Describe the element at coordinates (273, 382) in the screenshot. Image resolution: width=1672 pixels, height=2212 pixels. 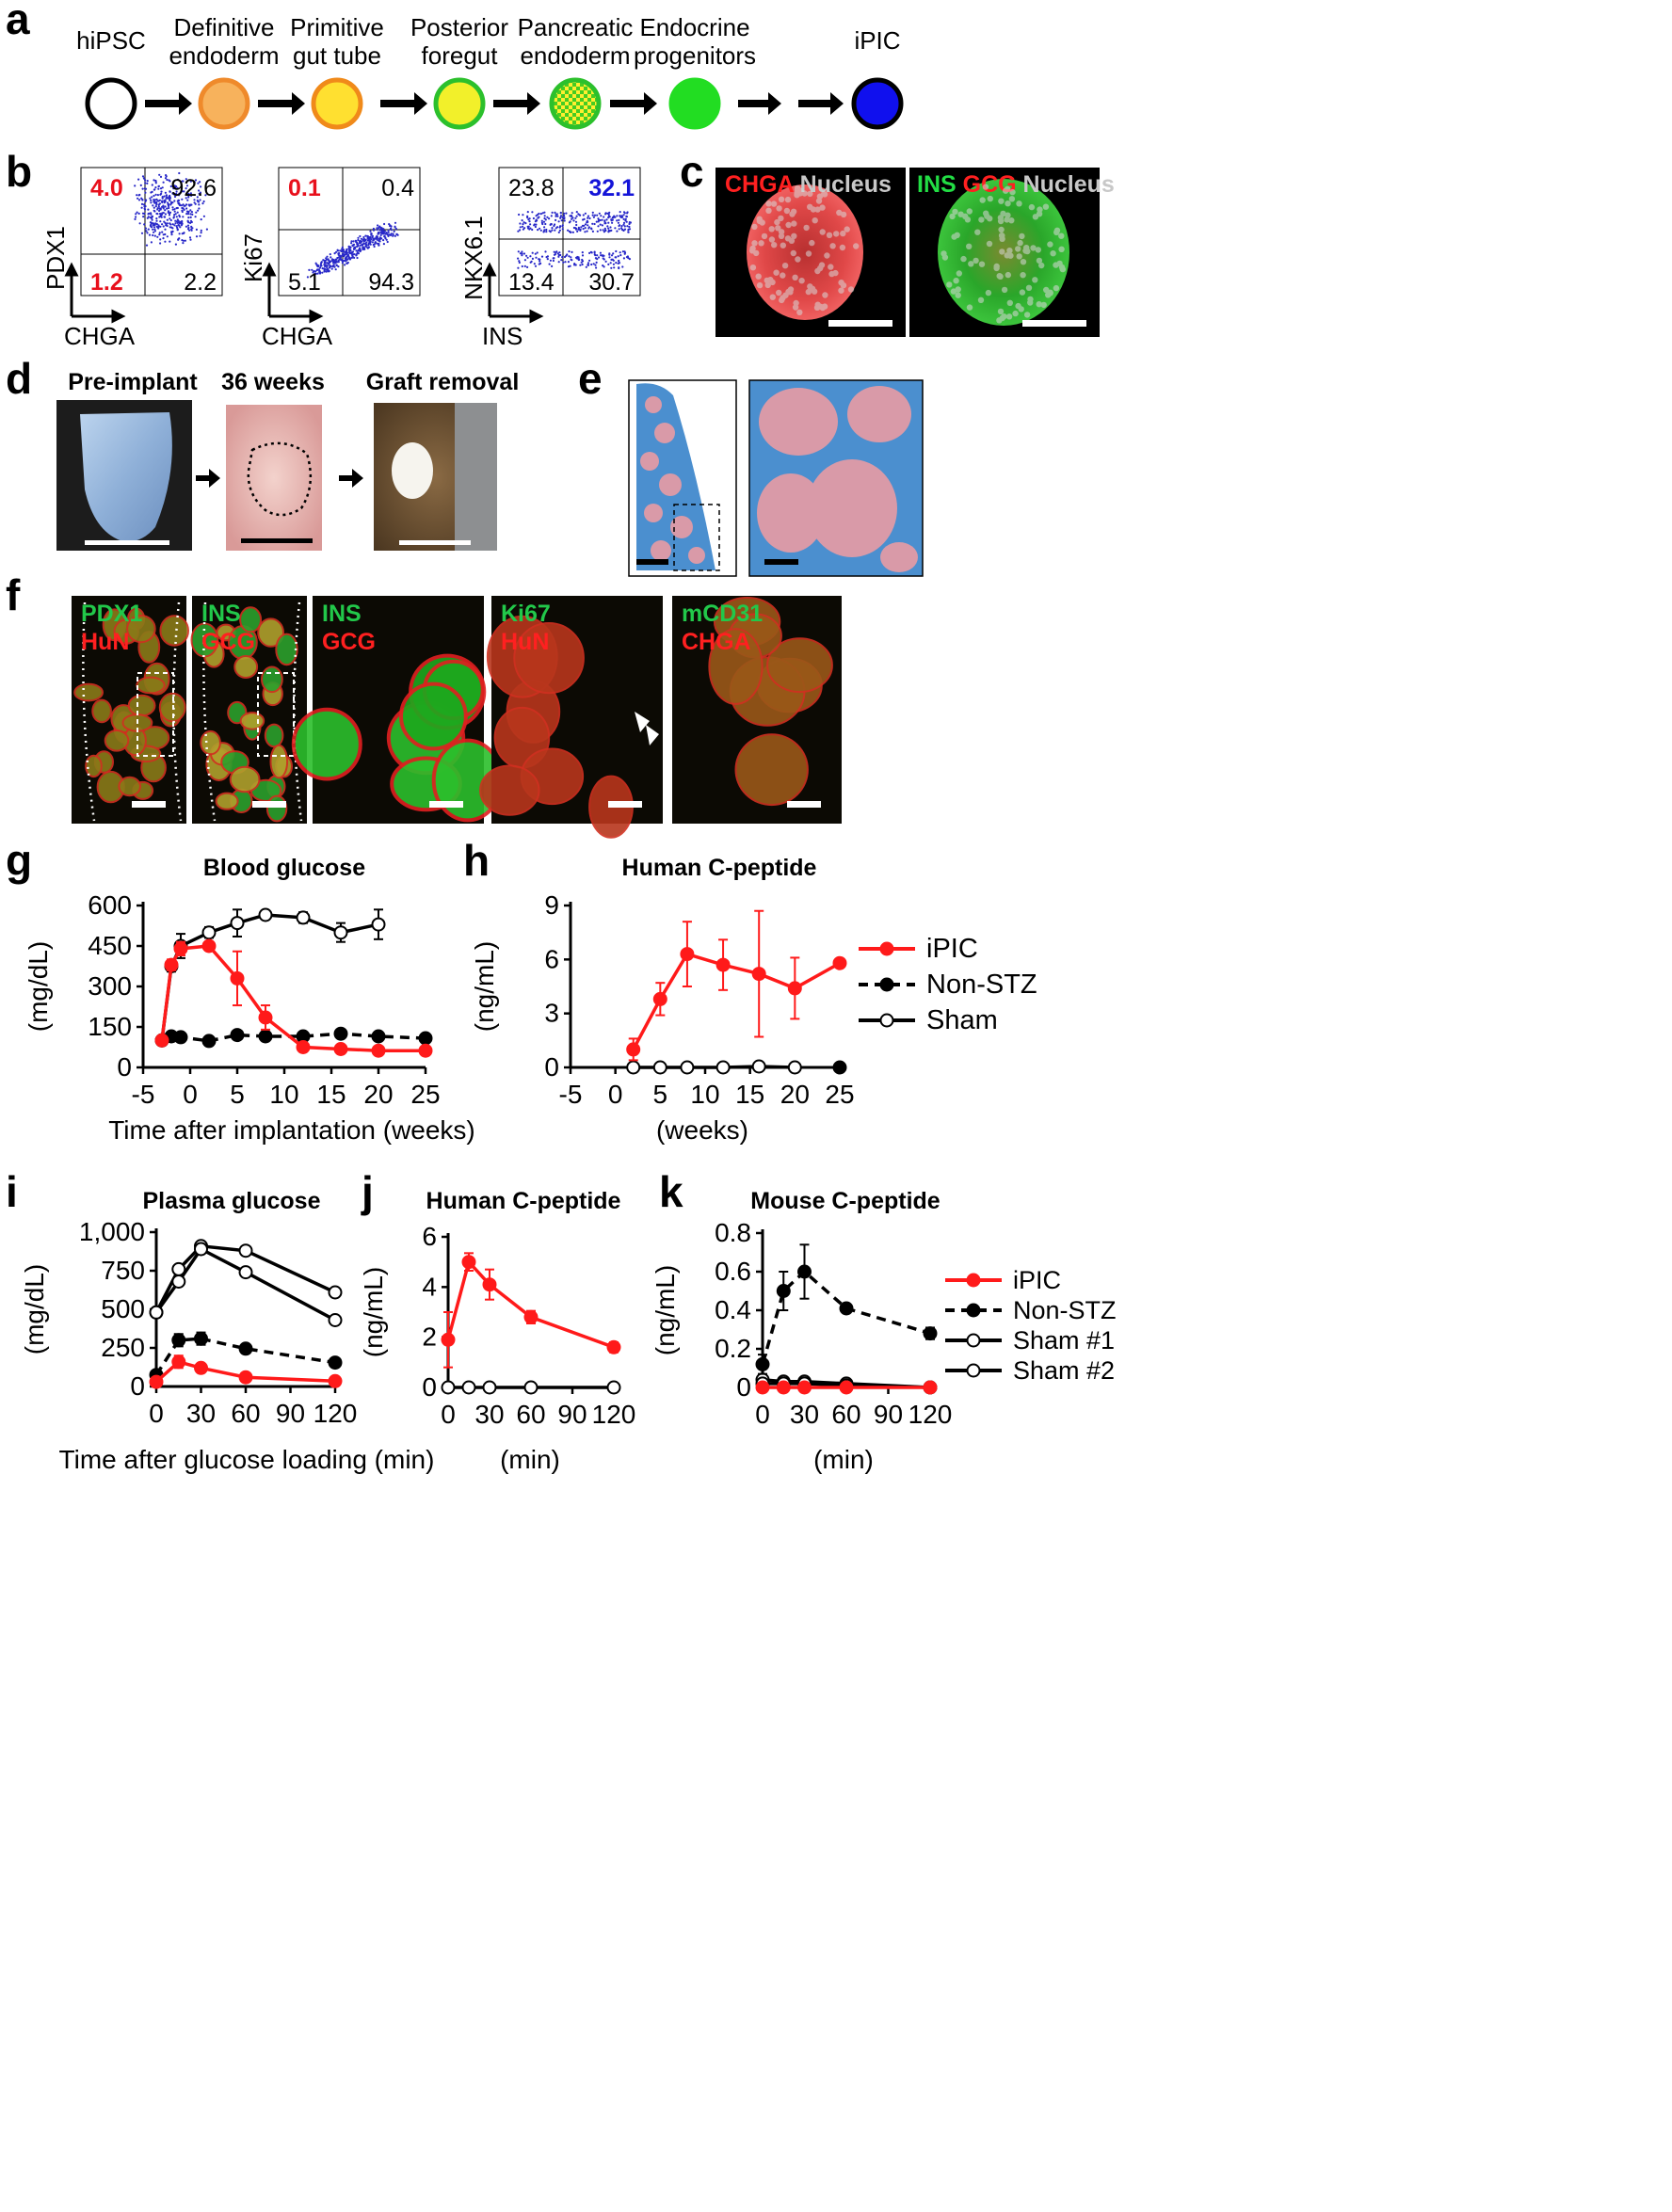
I see `photo-title-36-weeks: 36 weeks` at that location.